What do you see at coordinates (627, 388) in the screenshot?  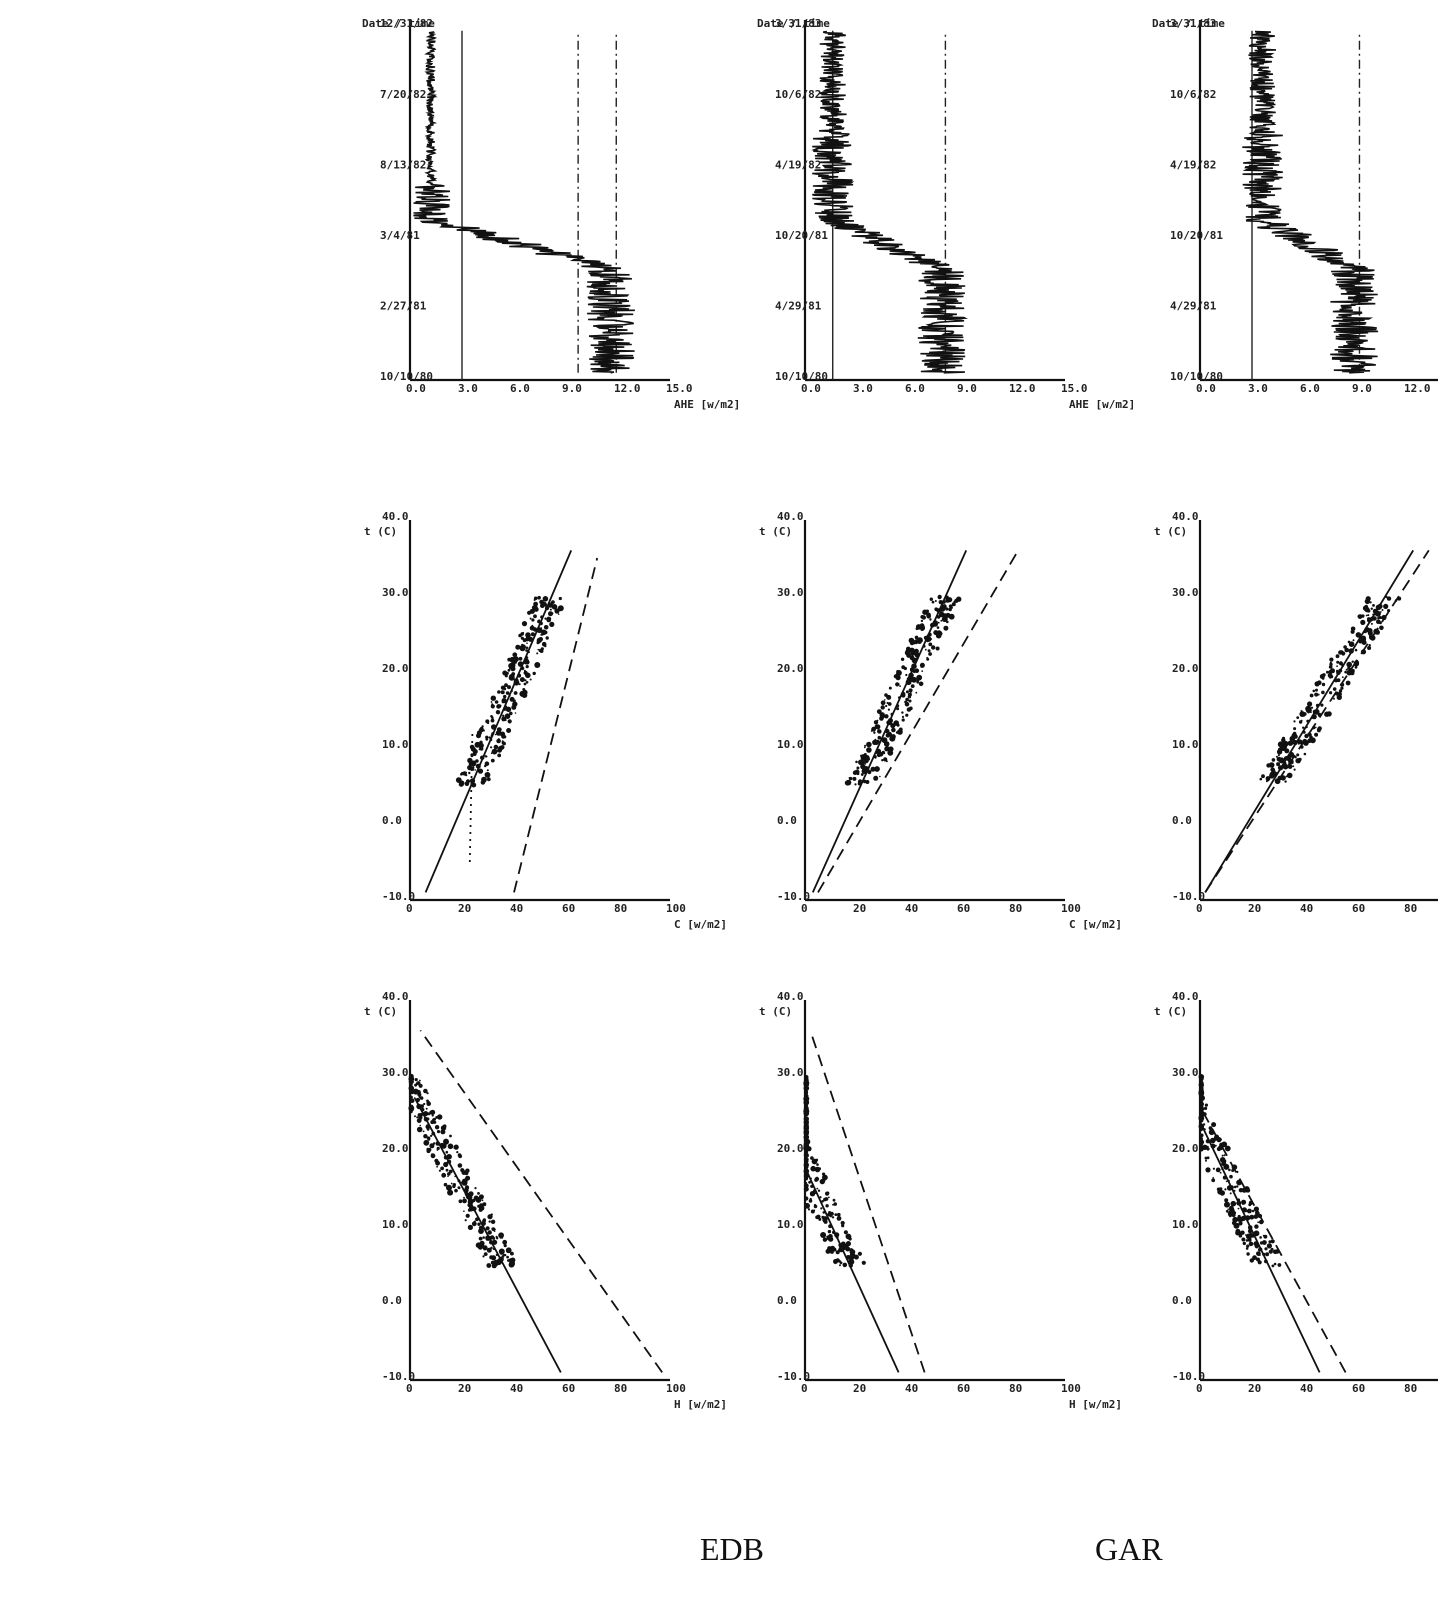 I see `y-tick-label: 12.0` at bounding box center [627, 388].